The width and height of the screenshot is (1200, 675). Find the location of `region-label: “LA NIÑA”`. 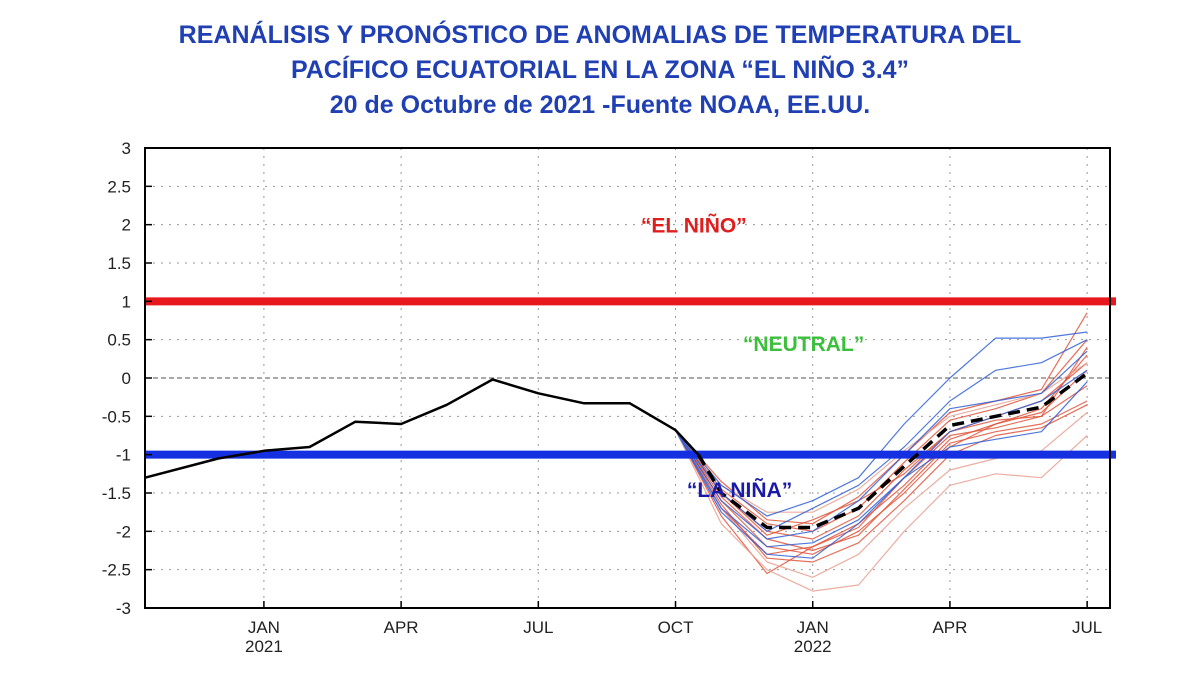

region-label: “LA NIÑA” is located at coordinates (739, 490).